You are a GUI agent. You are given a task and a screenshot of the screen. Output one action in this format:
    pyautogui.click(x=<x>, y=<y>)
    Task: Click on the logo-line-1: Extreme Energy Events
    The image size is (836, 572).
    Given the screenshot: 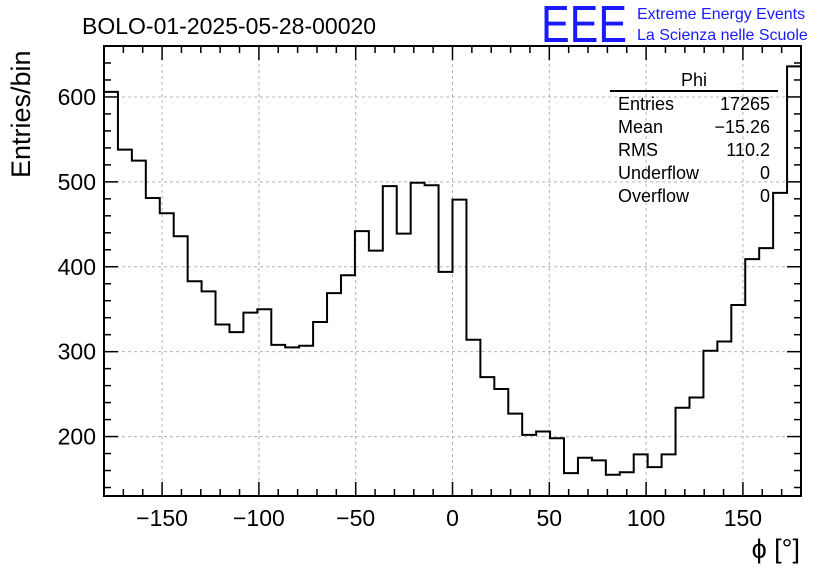 What is the action you would take?
    pyautogui.click(x=721, y=14)
    